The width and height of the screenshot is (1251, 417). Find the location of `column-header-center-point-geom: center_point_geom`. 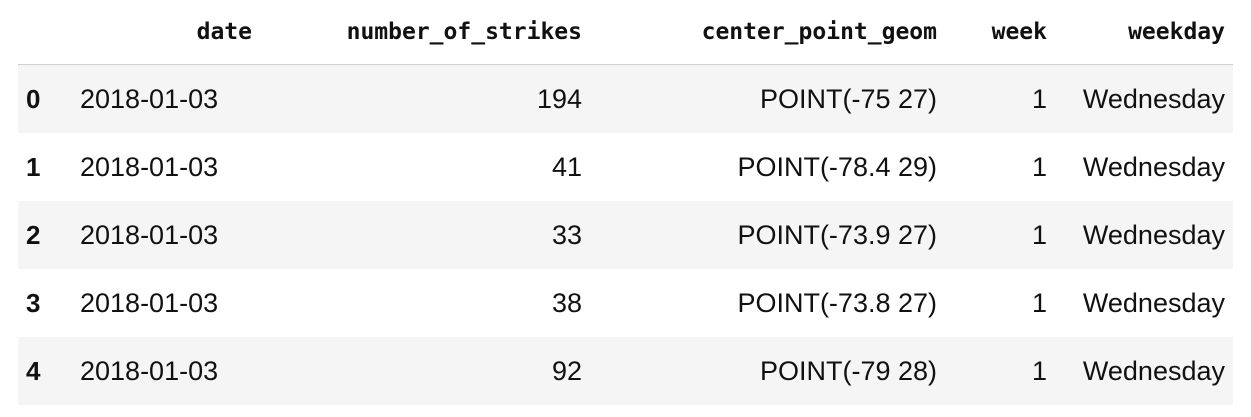

column-header-center-point-geom: center_point_geom is located at coordinates (767, 32).